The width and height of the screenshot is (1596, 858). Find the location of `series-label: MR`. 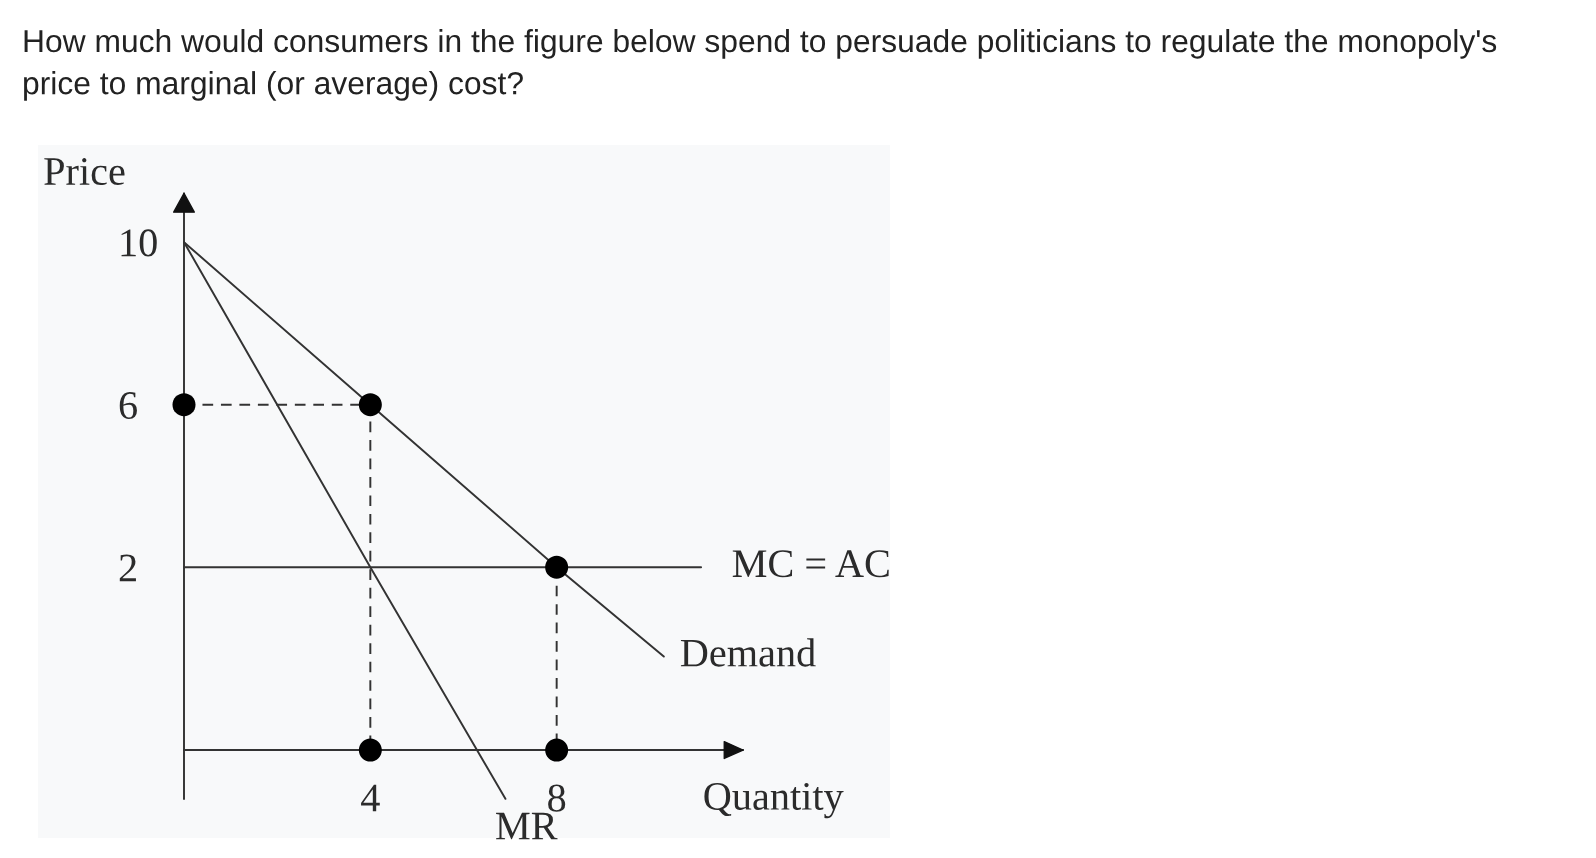

series-label: MR is located at coordinates (527, 826).